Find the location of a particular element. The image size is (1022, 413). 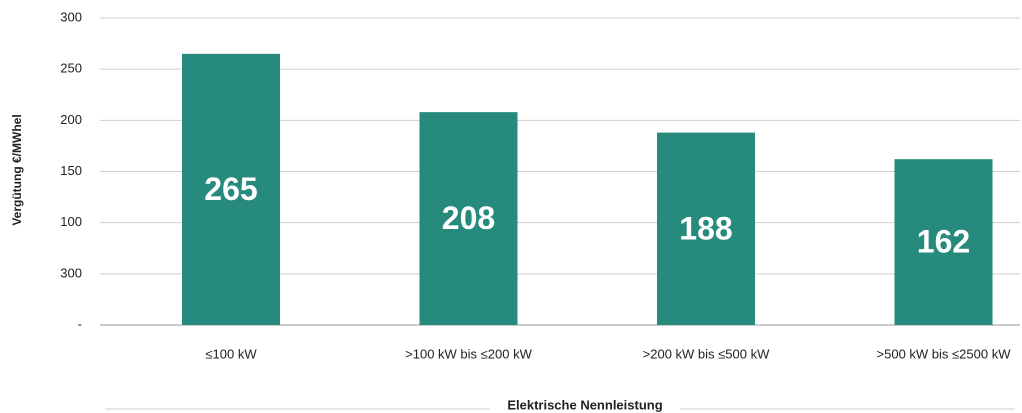

value-label: 162 is located at coordinates (943, 242).